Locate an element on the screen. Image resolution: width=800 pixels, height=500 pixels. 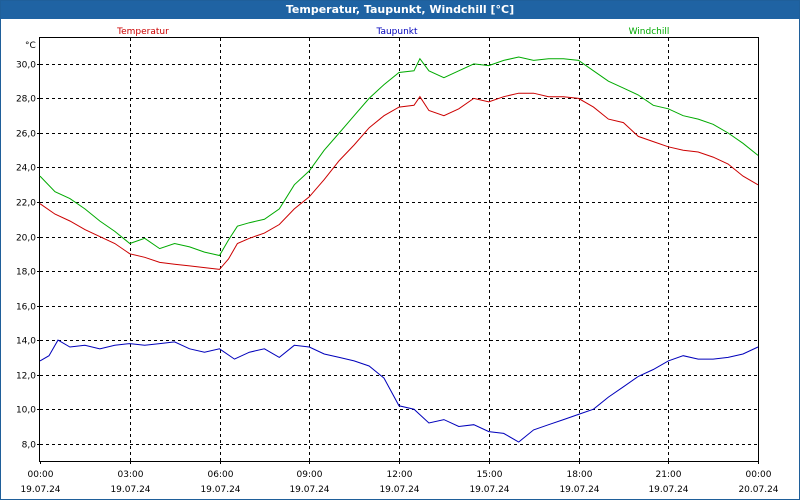
y-tick-label: 24,0 is located at coordinates (26, 169).